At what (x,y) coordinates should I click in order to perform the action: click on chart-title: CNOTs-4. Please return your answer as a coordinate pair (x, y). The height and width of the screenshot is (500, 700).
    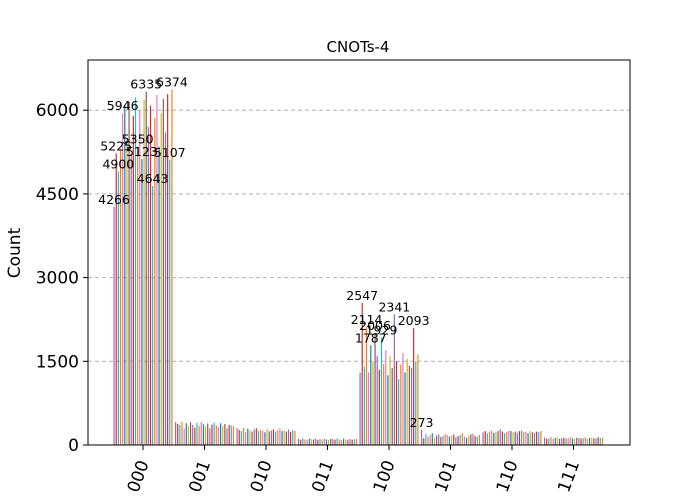
    Looking at the image, I should click on (358, 47).